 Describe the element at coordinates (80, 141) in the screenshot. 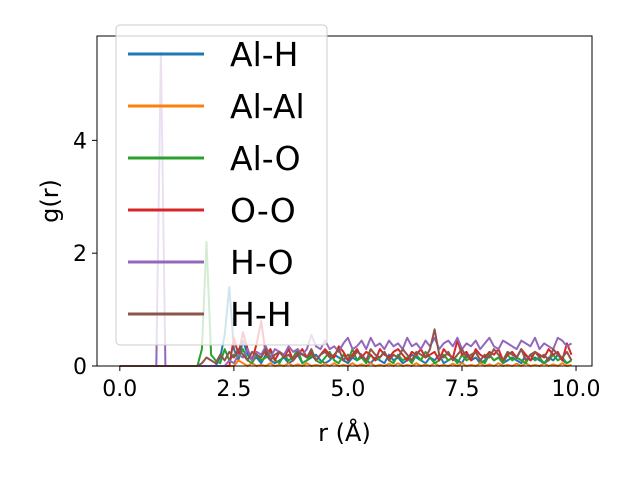

I see `y-tick-label: 4` at that location.